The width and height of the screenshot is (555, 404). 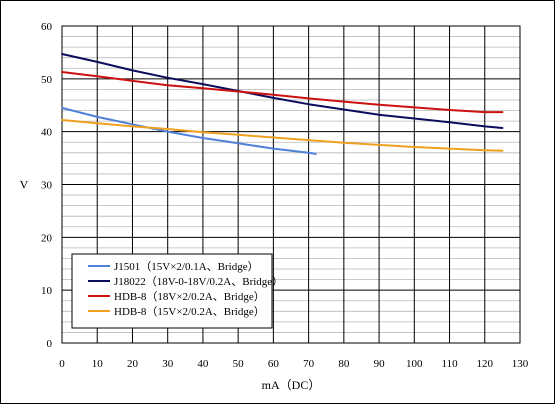 I want to click on x-tick-label: 110, so click(x=449, y=364).